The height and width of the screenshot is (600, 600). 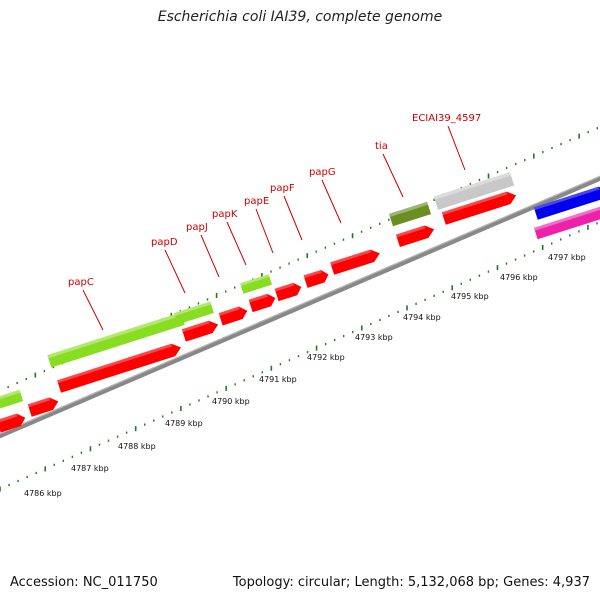 What do you see at coordinates (81, 282) in the screenshot?
I see `gene-label-papc: papC` at bounding box center [81, 282].